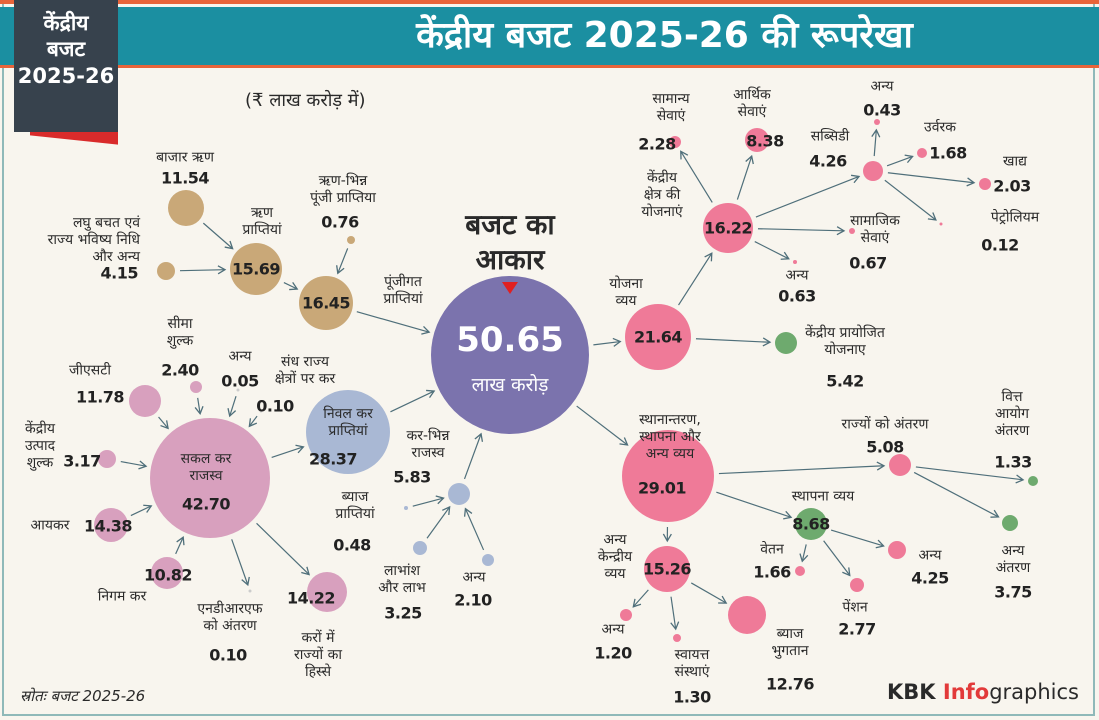 This screenshot has width=1099, height=720. What do you see at coordinates (283, 549) in the screenshot?
I see `arrow-gross-to-share` at bounding box center [283, 549].